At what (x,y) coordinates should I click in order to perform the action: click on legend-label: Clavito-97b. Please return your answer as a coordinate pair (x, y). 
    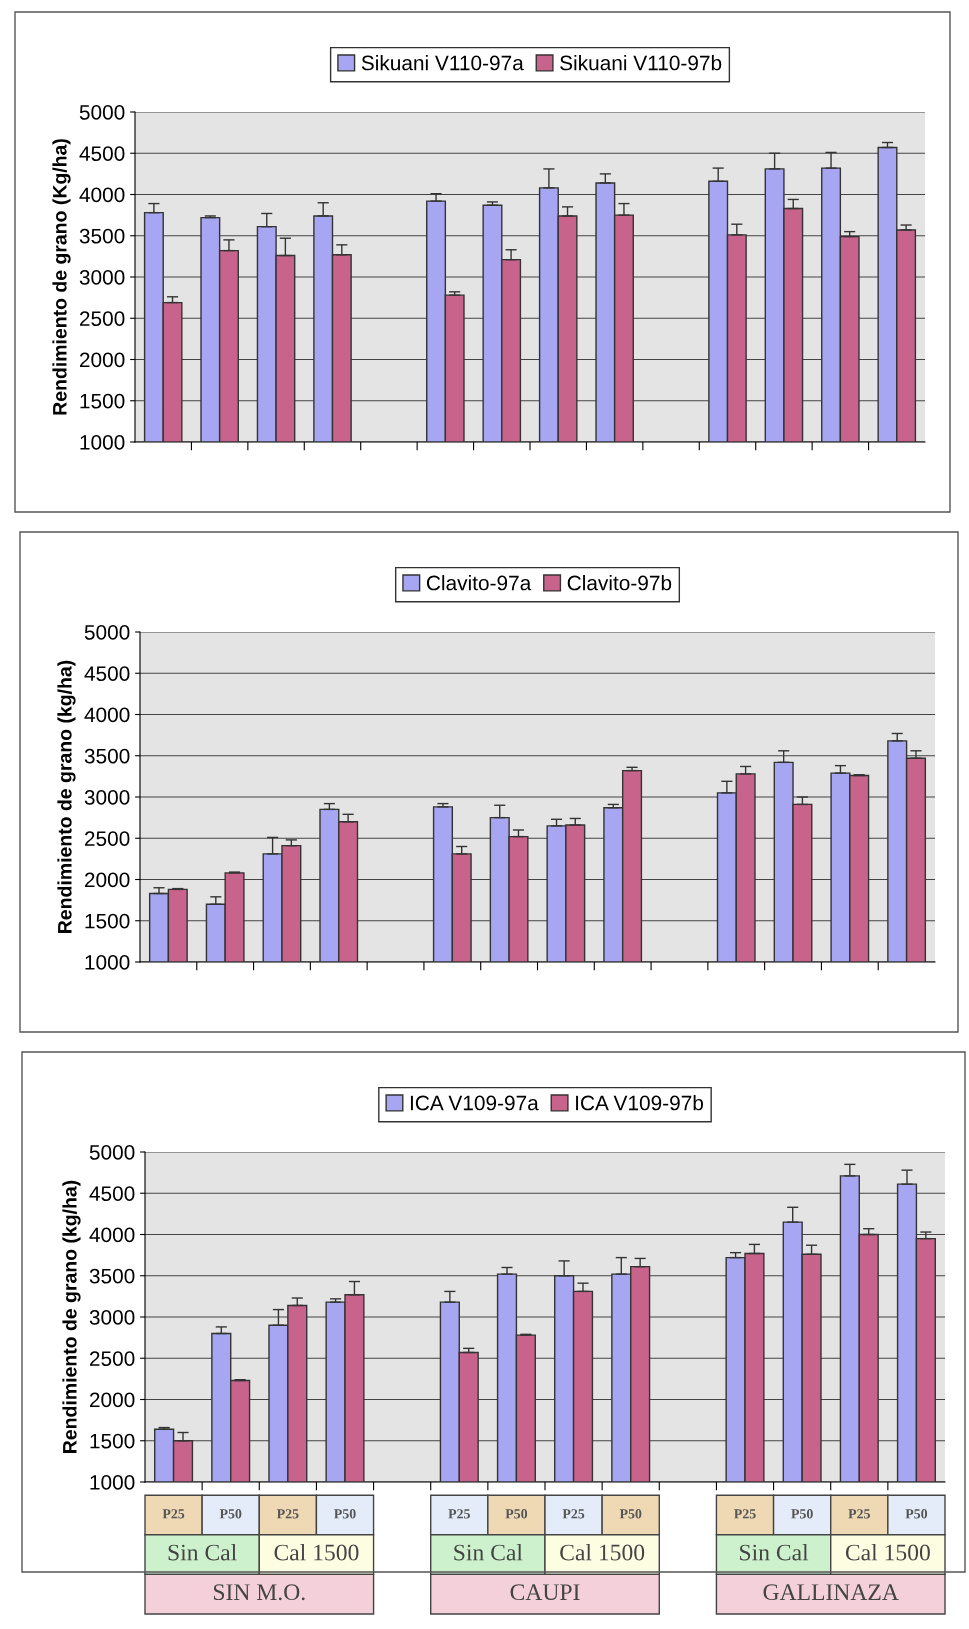
    Looking at the image, I should click on (619, 583).